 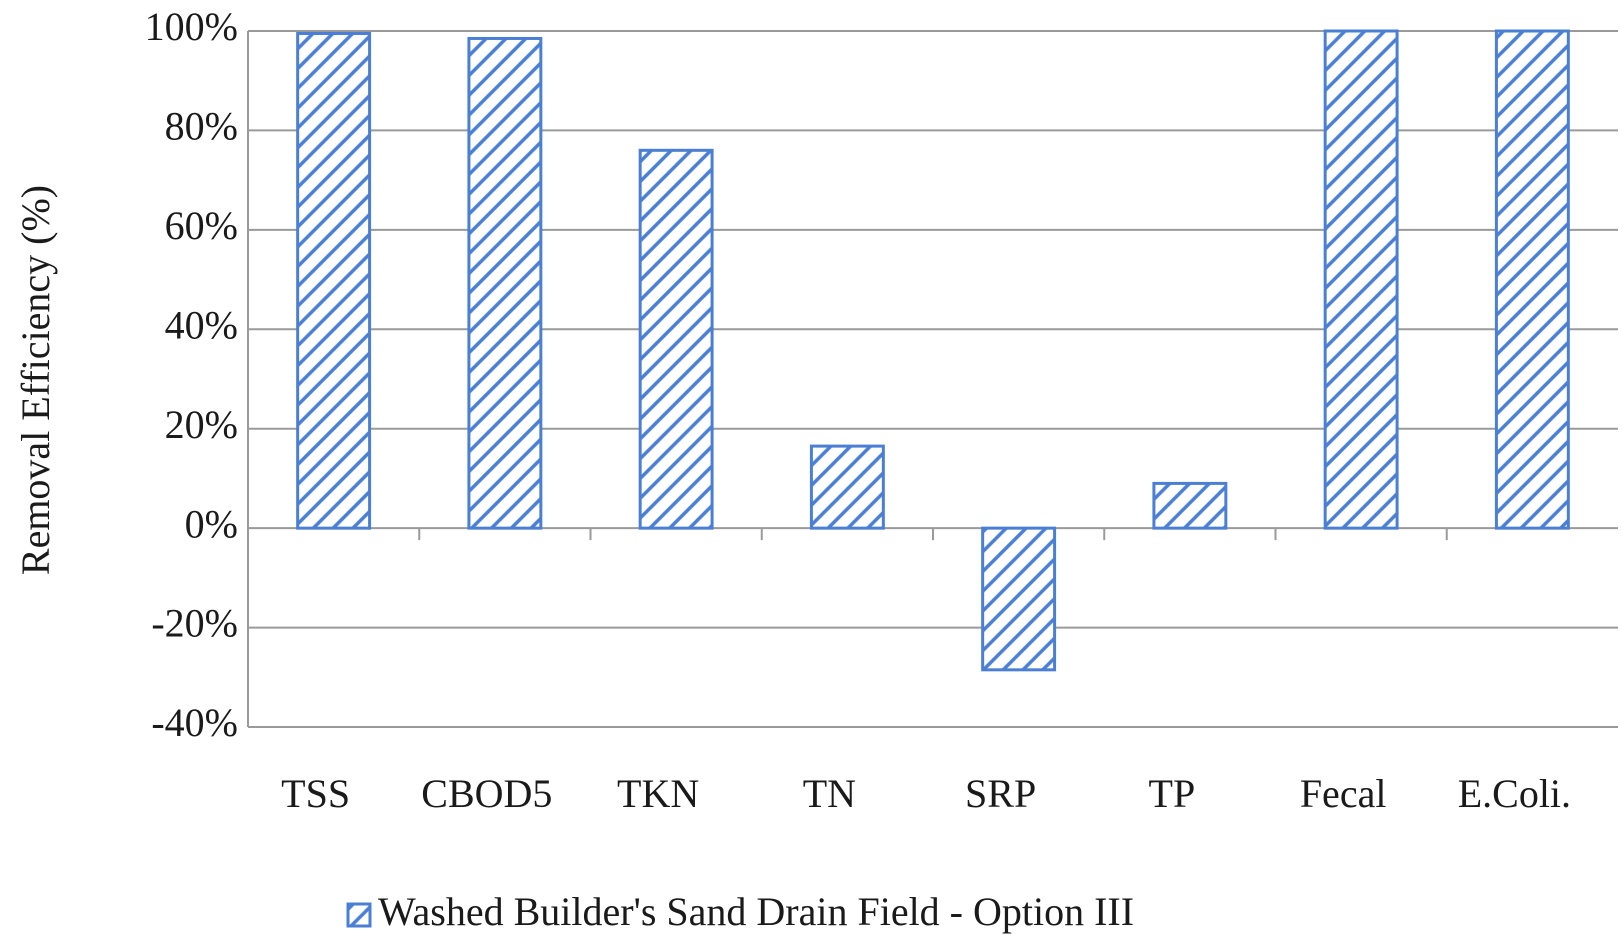 What do you see at coordinates (1514, 793) in the screenshot?
I see `x-tick-label: E.Coli.` at bounding box center [1514, 793].